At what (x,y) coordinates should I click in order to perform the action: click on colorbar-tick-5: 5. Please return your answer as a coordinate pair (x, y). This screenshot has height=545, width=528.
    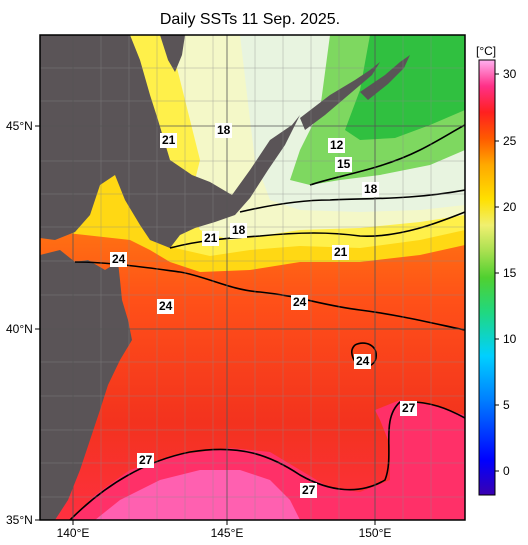
    Looking at the image, I should click on (506, 405).